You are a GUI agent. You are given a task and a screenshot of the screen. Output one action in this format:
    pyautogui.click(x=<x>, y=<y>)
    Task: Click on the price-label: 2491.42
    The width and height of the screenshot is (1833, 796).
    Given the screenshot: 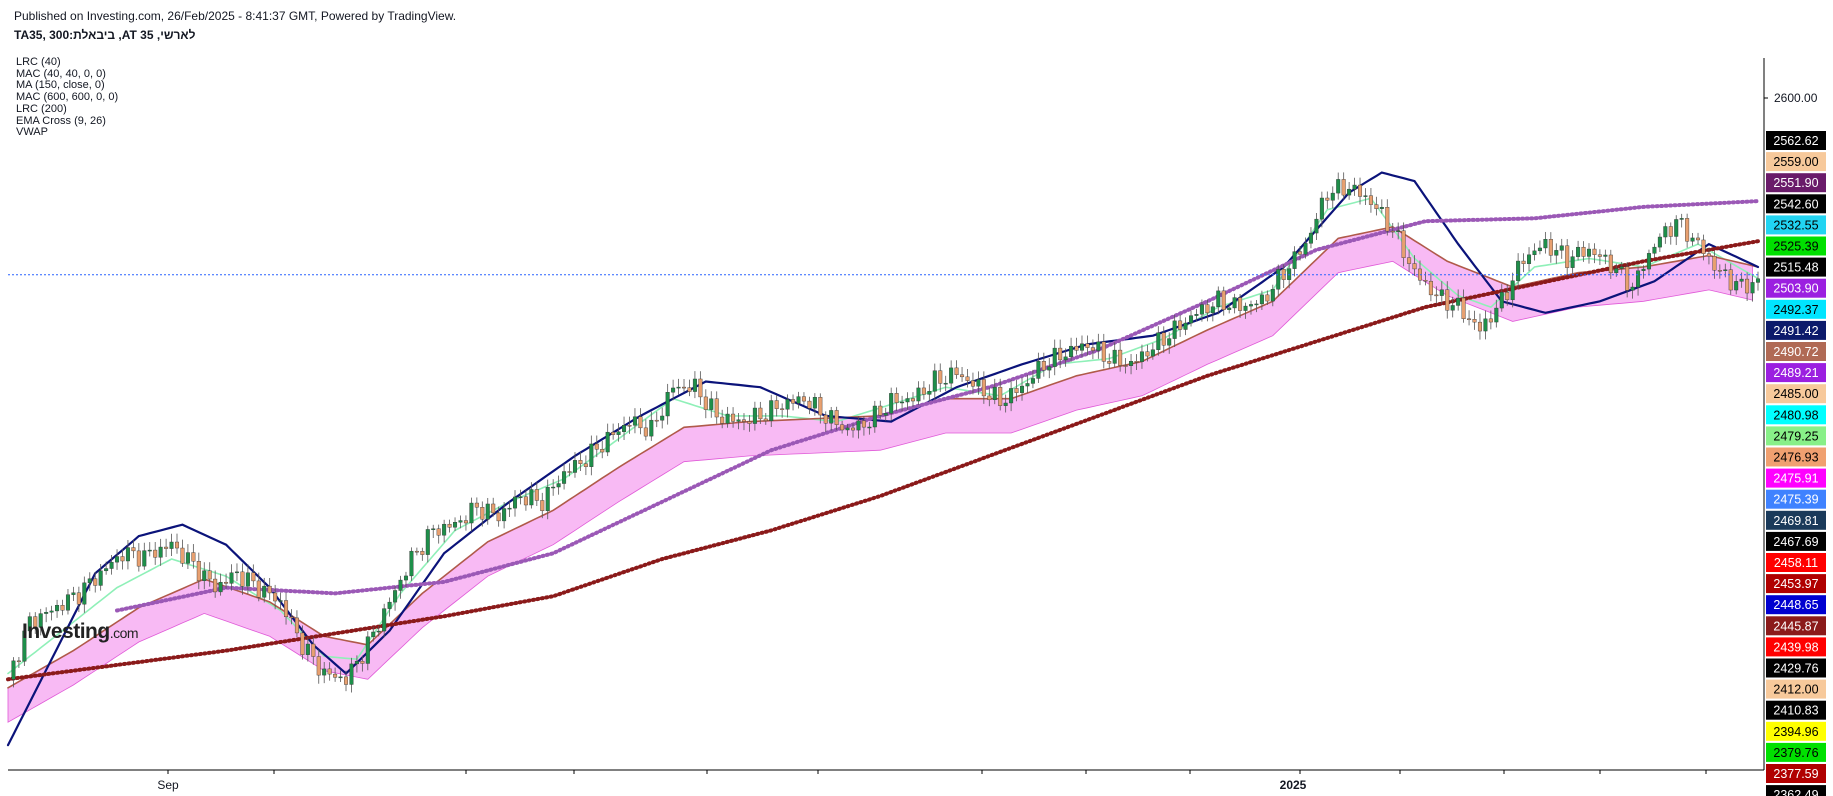 What is the action you would take?
    pyautogui.click(x=1795, y=331)
    